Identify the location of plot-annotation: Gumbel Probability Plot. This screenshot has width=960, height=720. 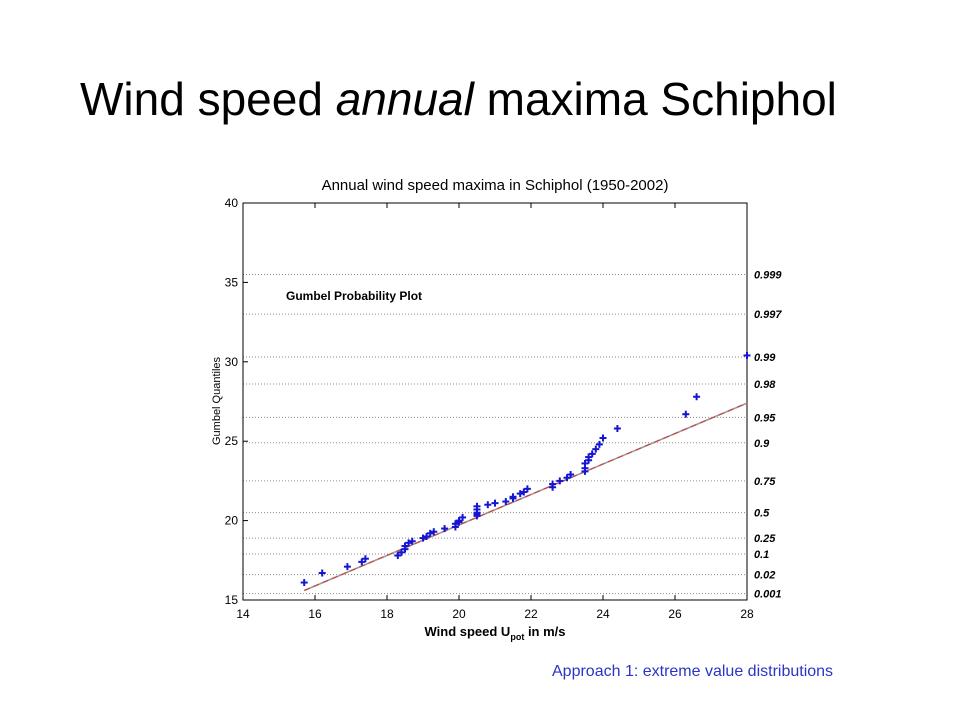
(354, 296).